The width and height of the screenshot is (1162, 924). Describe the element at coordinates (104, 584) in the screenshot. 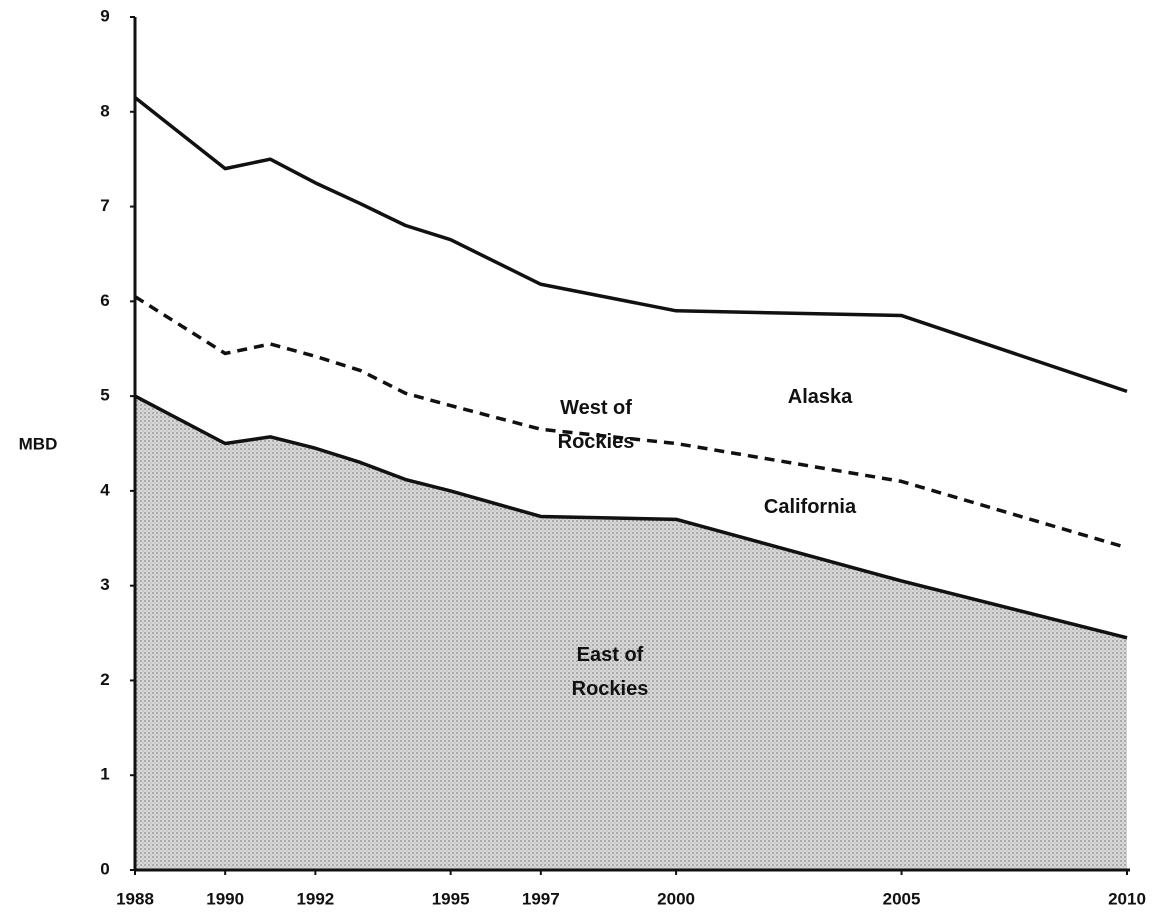

I see `y-tick-label: 3` at that location.